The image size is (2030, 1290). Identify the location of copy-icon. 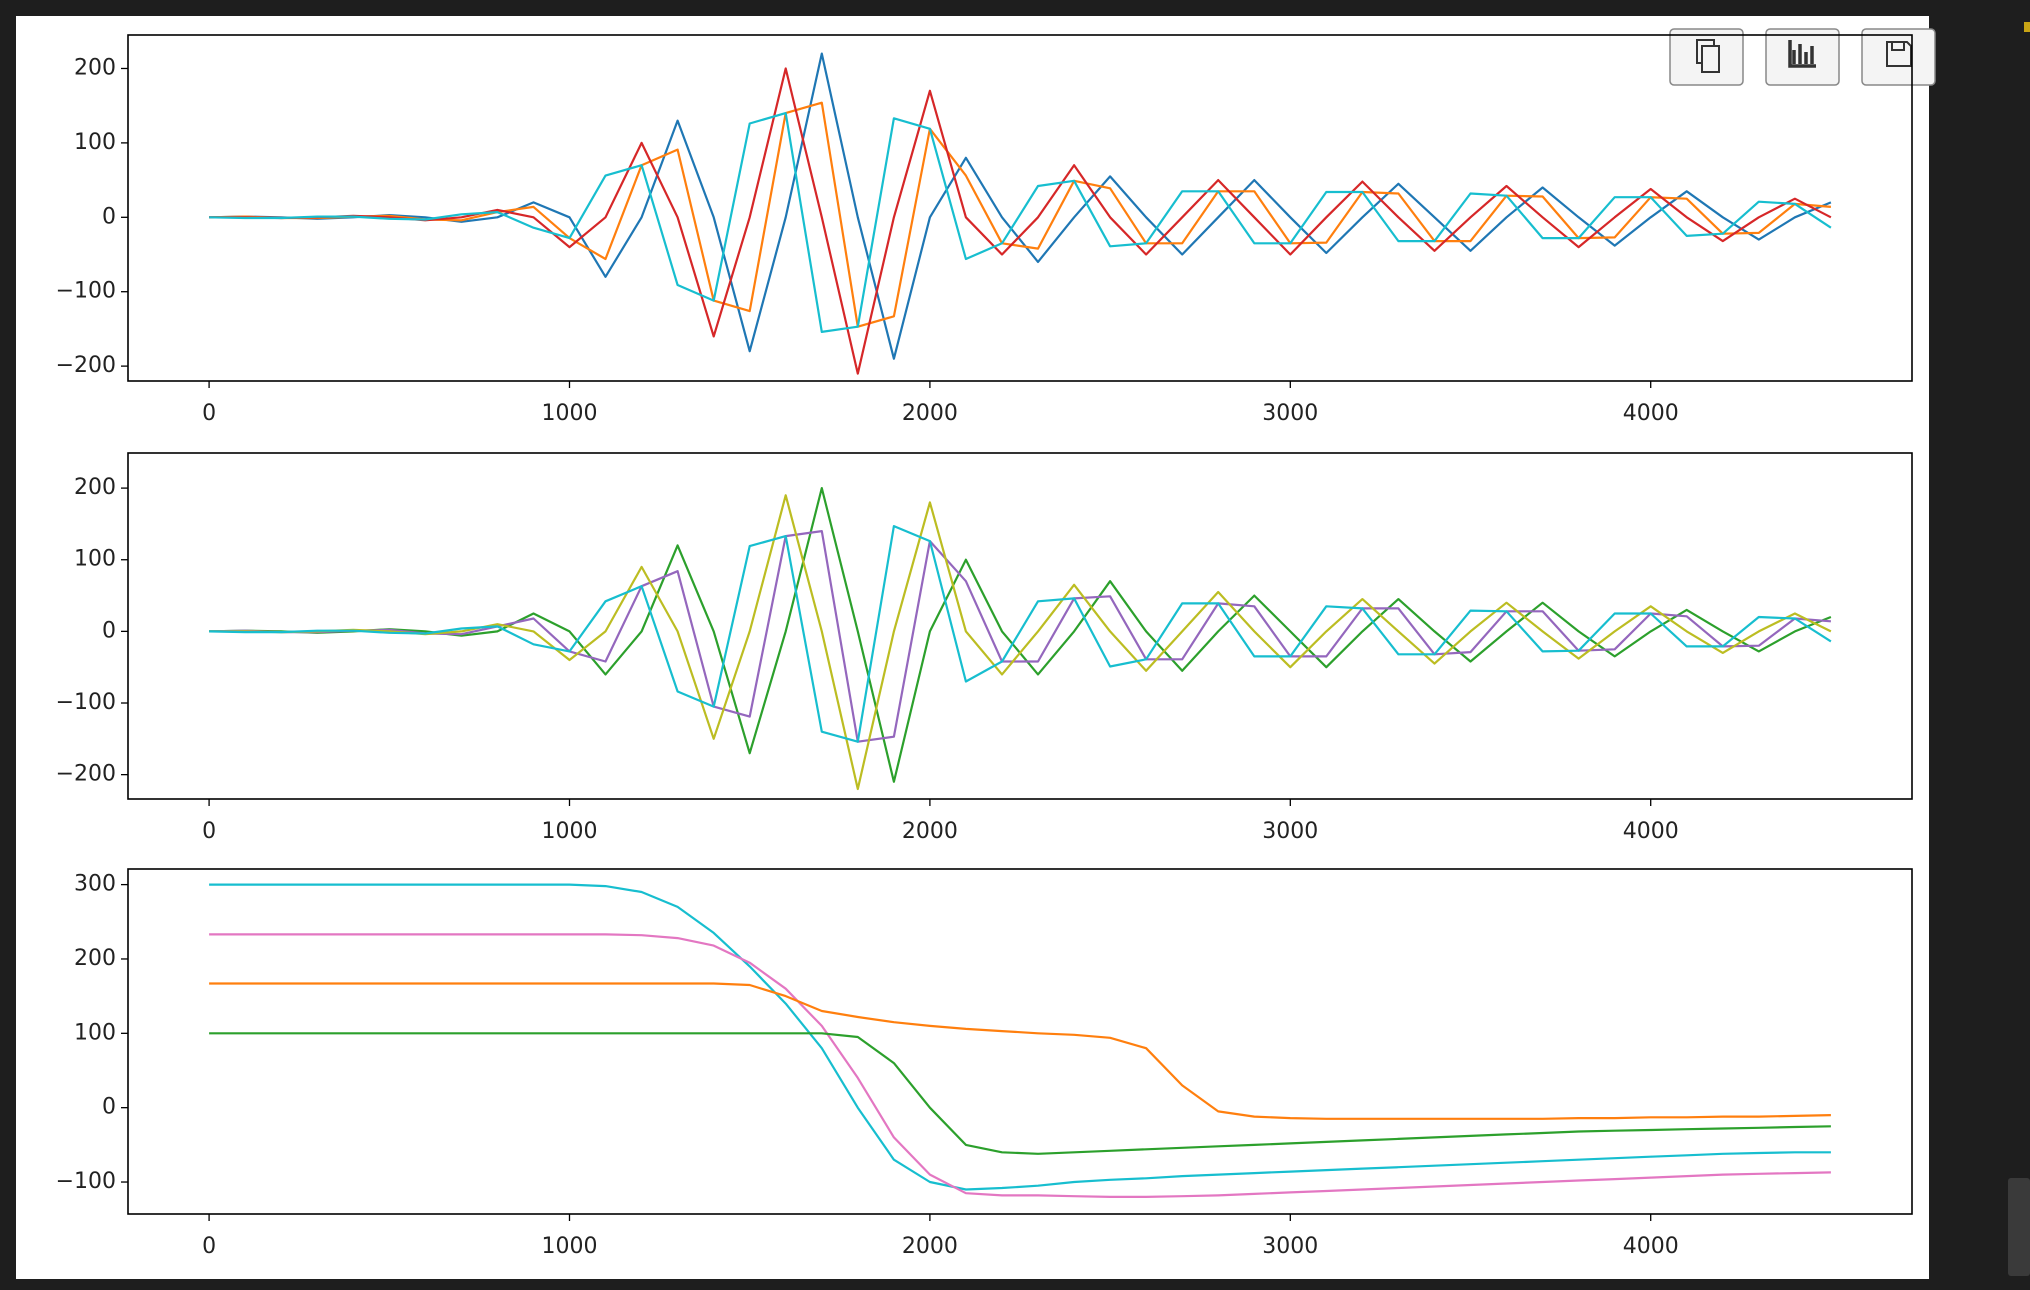
(1710, 59).